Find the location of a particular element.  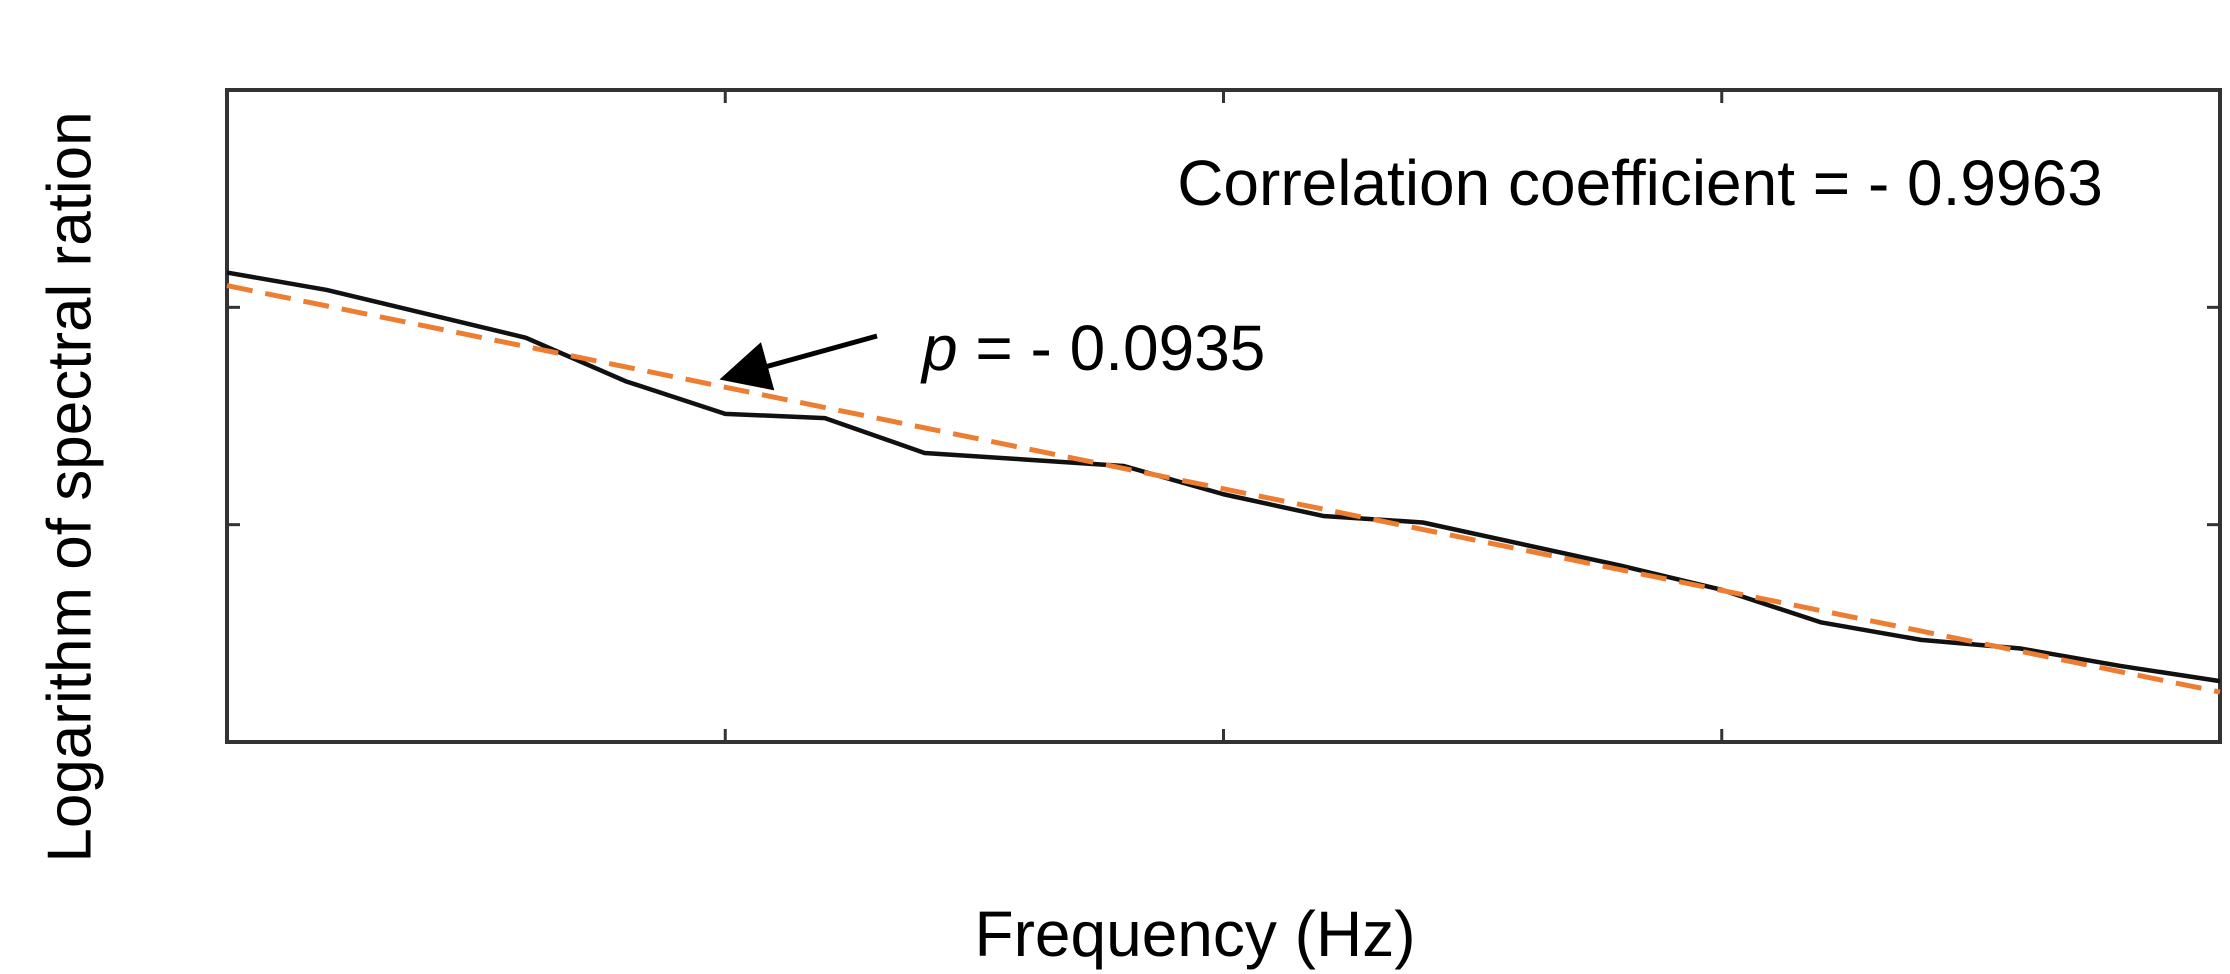

slope-annotation: p = - 0.0935 is located at coordinates (1093, 348).